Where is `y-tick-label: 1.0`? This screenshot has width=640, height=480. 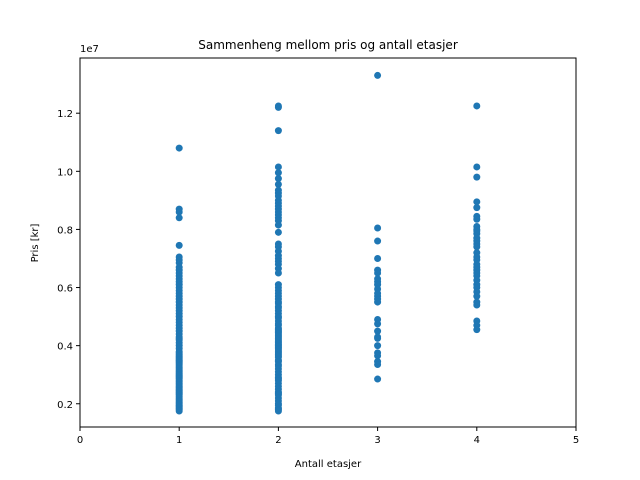 y-tick-label: 1.0 is located at coordinates (65, 172).